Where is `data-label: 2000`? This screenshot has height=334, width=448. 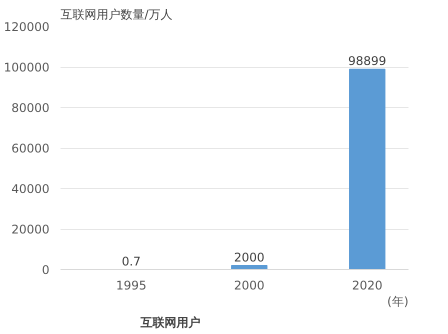 data-label: 2000 is located at coordinates (249, 257).